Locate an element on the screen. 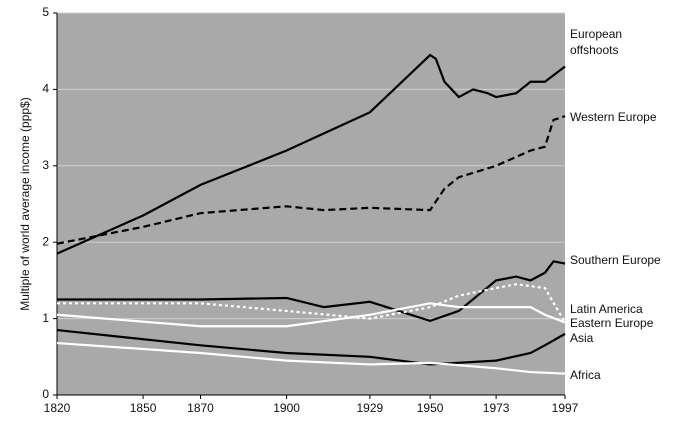 The image size is (690, 422). series-label: Africa is located at coordinates (585, 375).